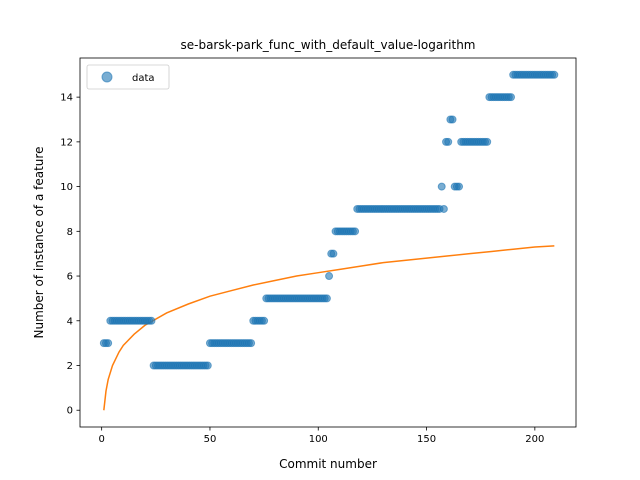 The width and height of the screenshot is (640, 480). I want to click on y-tick-label: 14, so click(66, 98).